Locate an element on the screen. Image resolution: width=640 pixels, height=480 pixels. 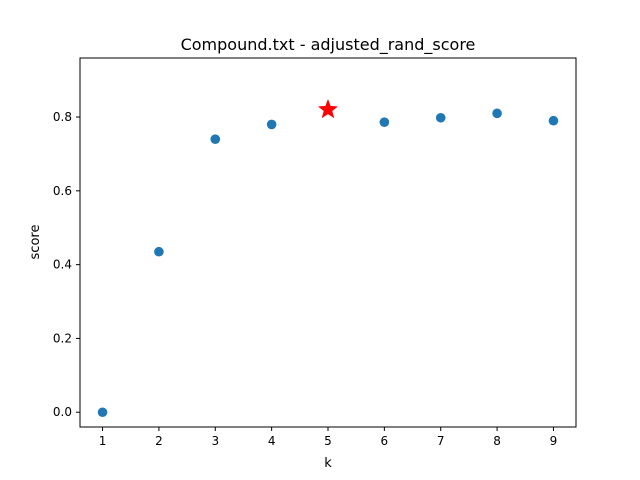
x-tick-label: 1 is located at coordinates (103, 441).